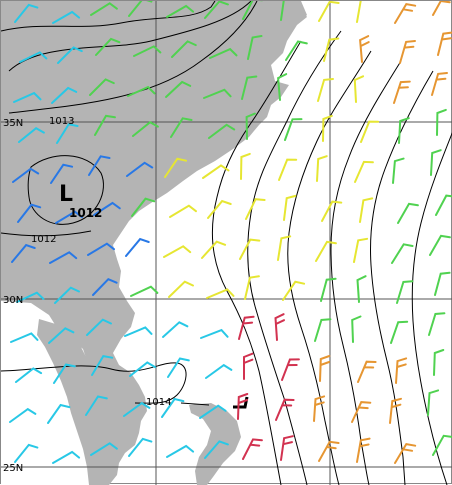  What do you see at coordinates (66, 194) in the screenshot?
I see `low-pressure-symbol: L` at bounding box center [66, 194].